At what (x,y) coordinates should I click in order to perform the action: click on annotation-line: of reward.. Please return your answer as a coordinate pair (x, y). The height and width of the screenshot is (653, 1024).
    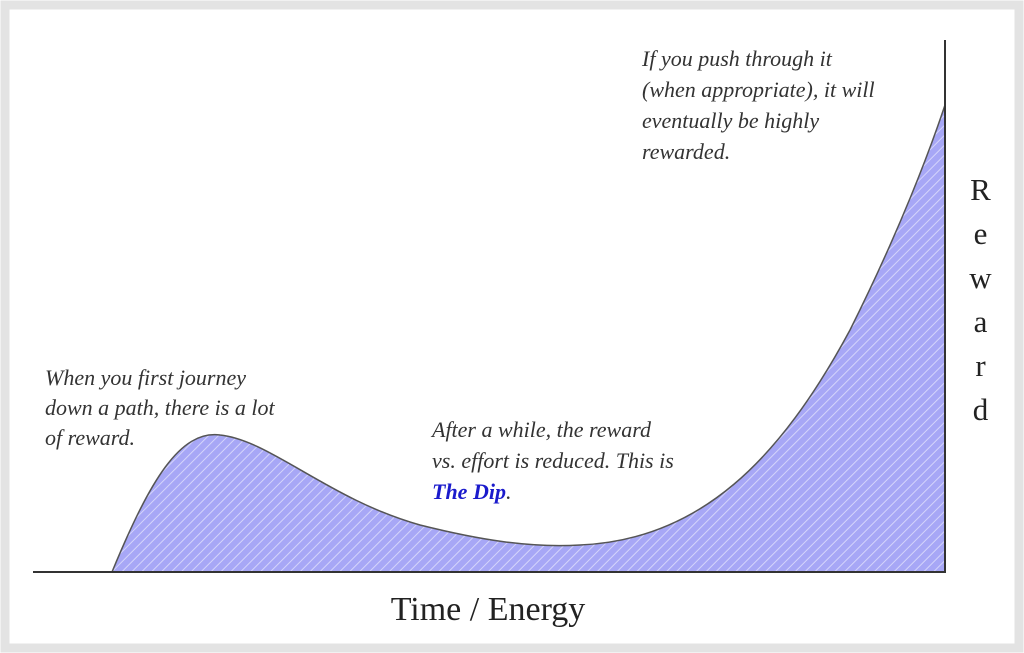
    Looking at the image, I should click on (90, 437).